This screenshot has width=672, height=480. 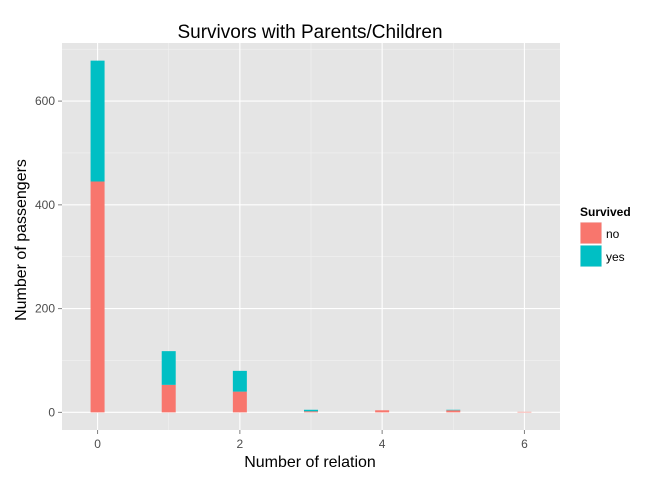 I want to click on y-tick-label: 200, so click(x=45, y=309).